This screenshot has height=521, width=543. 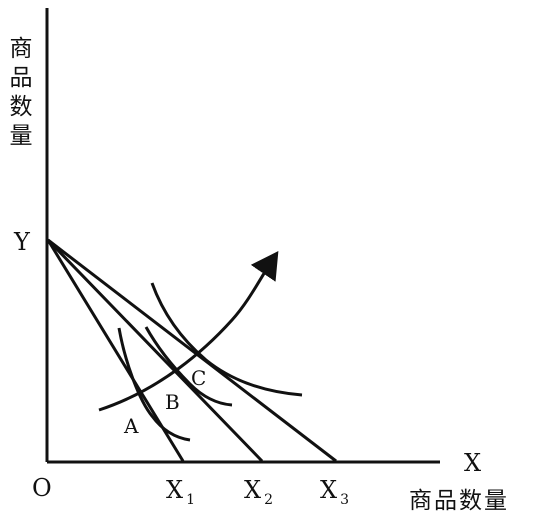 I want to click on x3-name: X, so click(x=329, y=490).